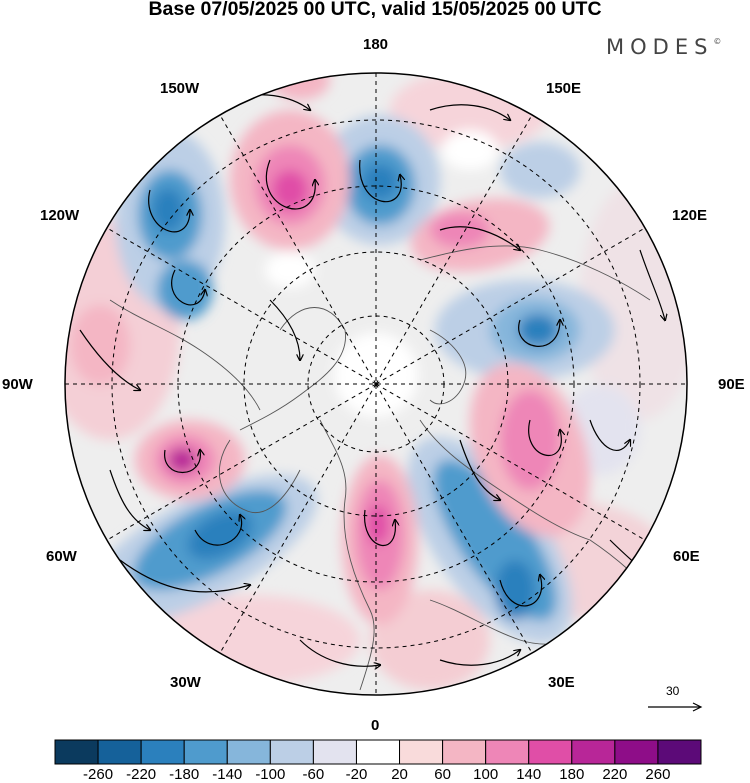 This screenshot has width=750, height=783. I want to click on colorbar-tick-label: 220, so click(615, 774).